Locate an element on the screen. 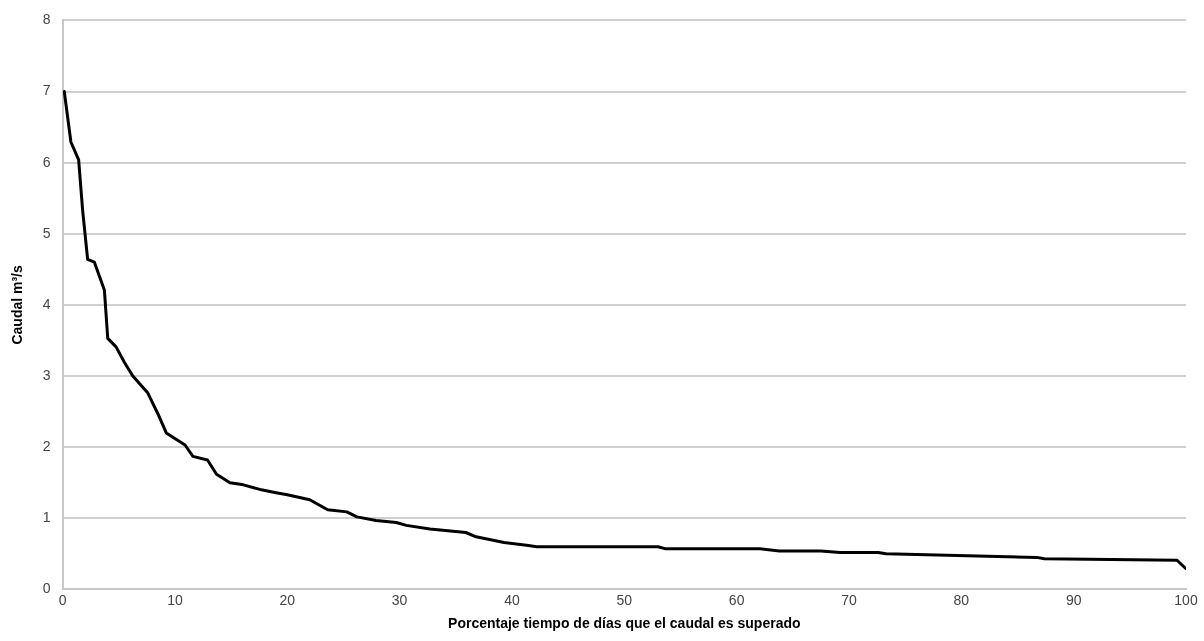  y-tick-label: 3 is located at coordinates (46, 374).